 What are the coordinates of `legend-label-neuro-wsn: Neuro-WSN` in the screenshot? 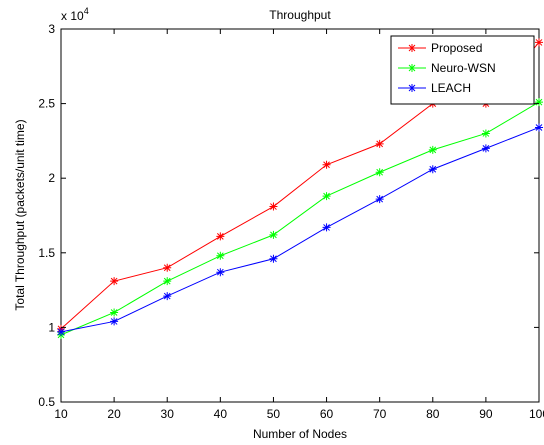 It's located at (463, 68).